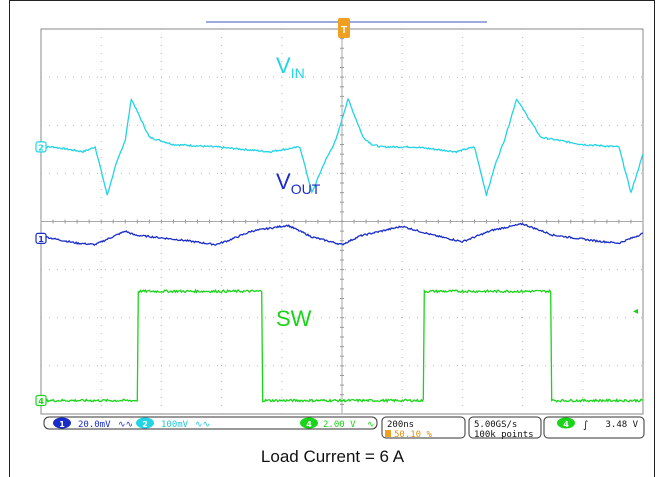 This screenshot has height=477, width=665. Describe the element at coordinates (635, 311) in the screenshot. I see `ch4-offset-arrow: ◂` at that location.